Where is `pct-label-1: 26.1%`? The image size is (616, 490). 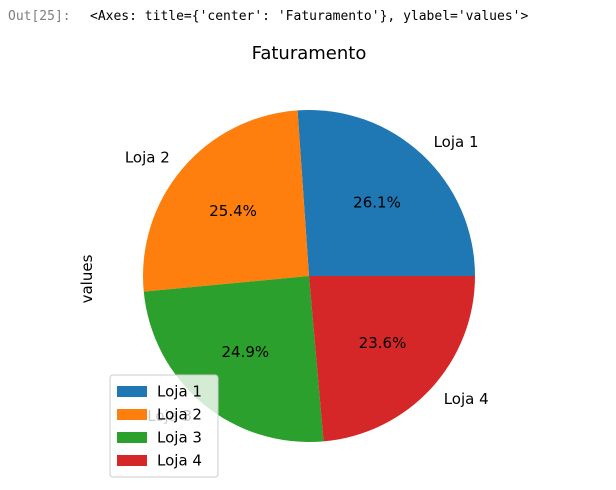 pct-label-1: 26.1% is located at coordinates (377, 203).